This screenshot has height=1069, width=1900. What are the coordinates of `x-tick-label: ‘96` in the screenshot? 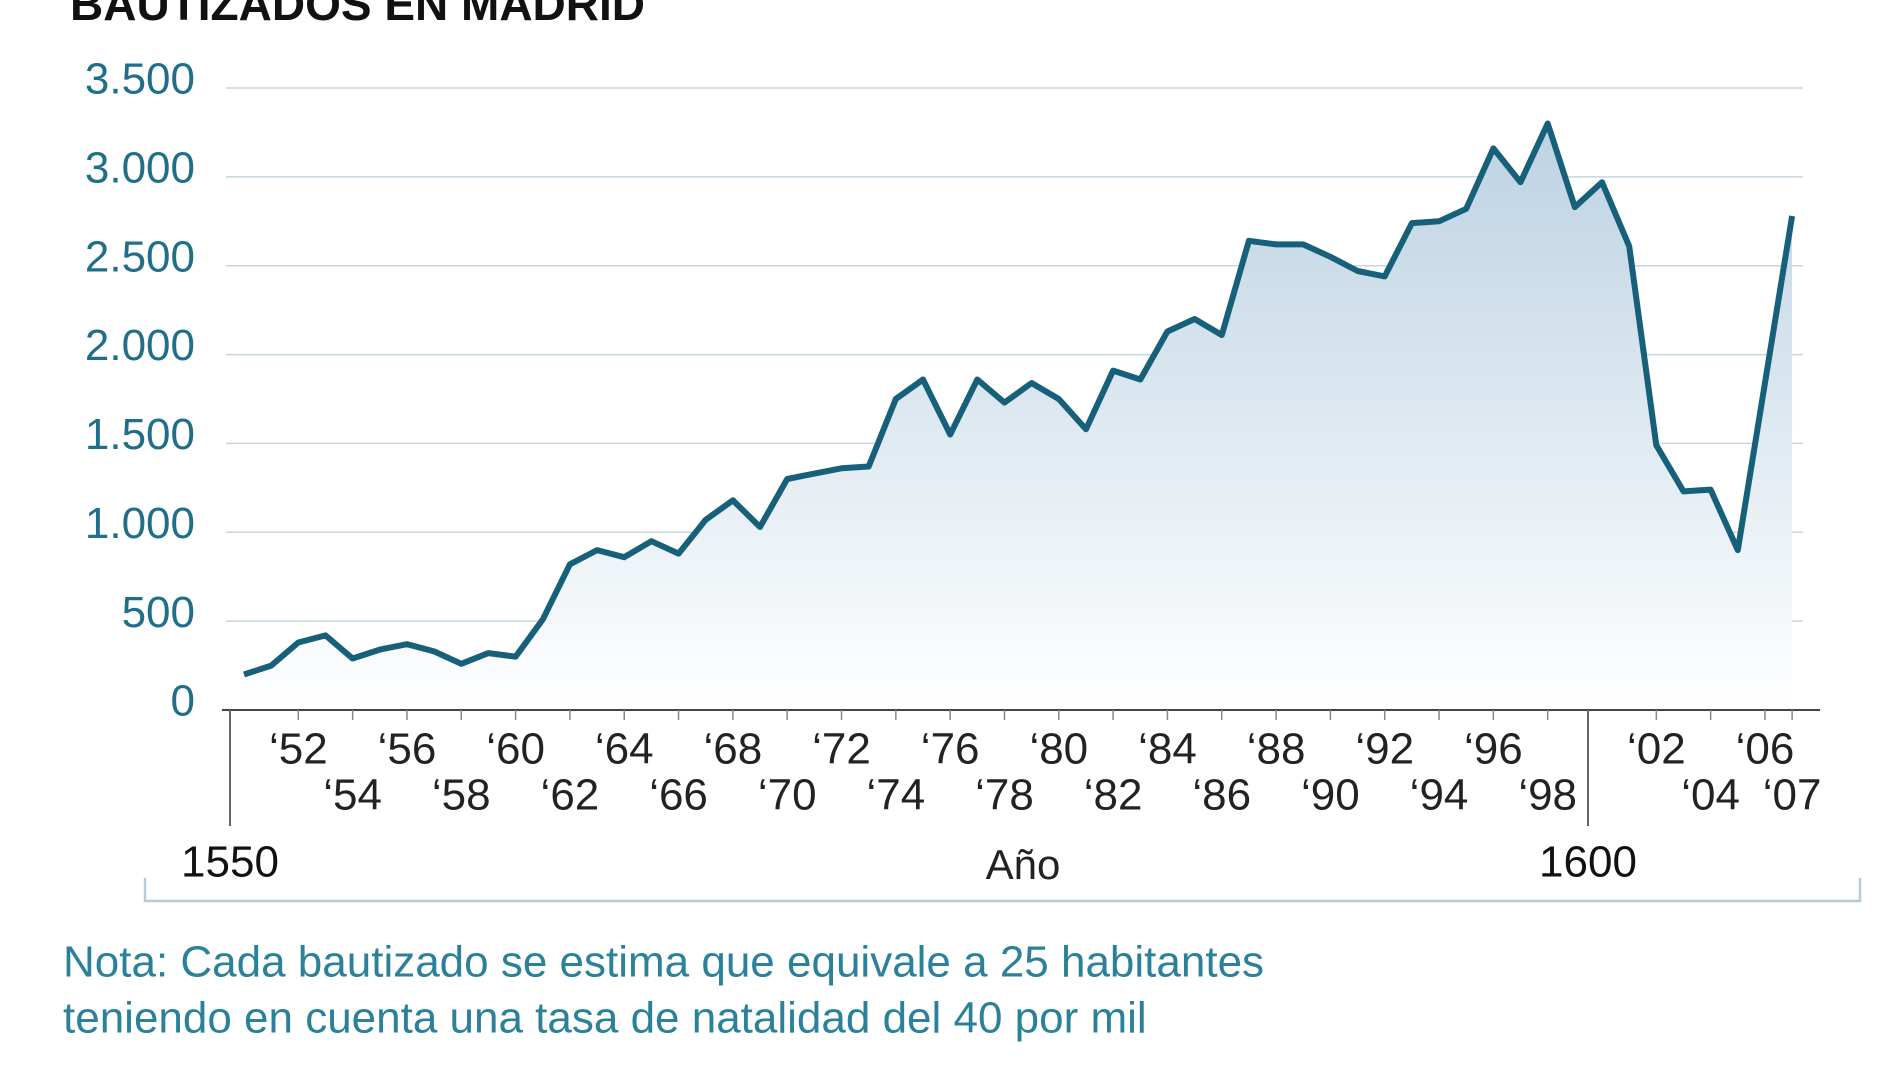 It's located at (1493, 749).